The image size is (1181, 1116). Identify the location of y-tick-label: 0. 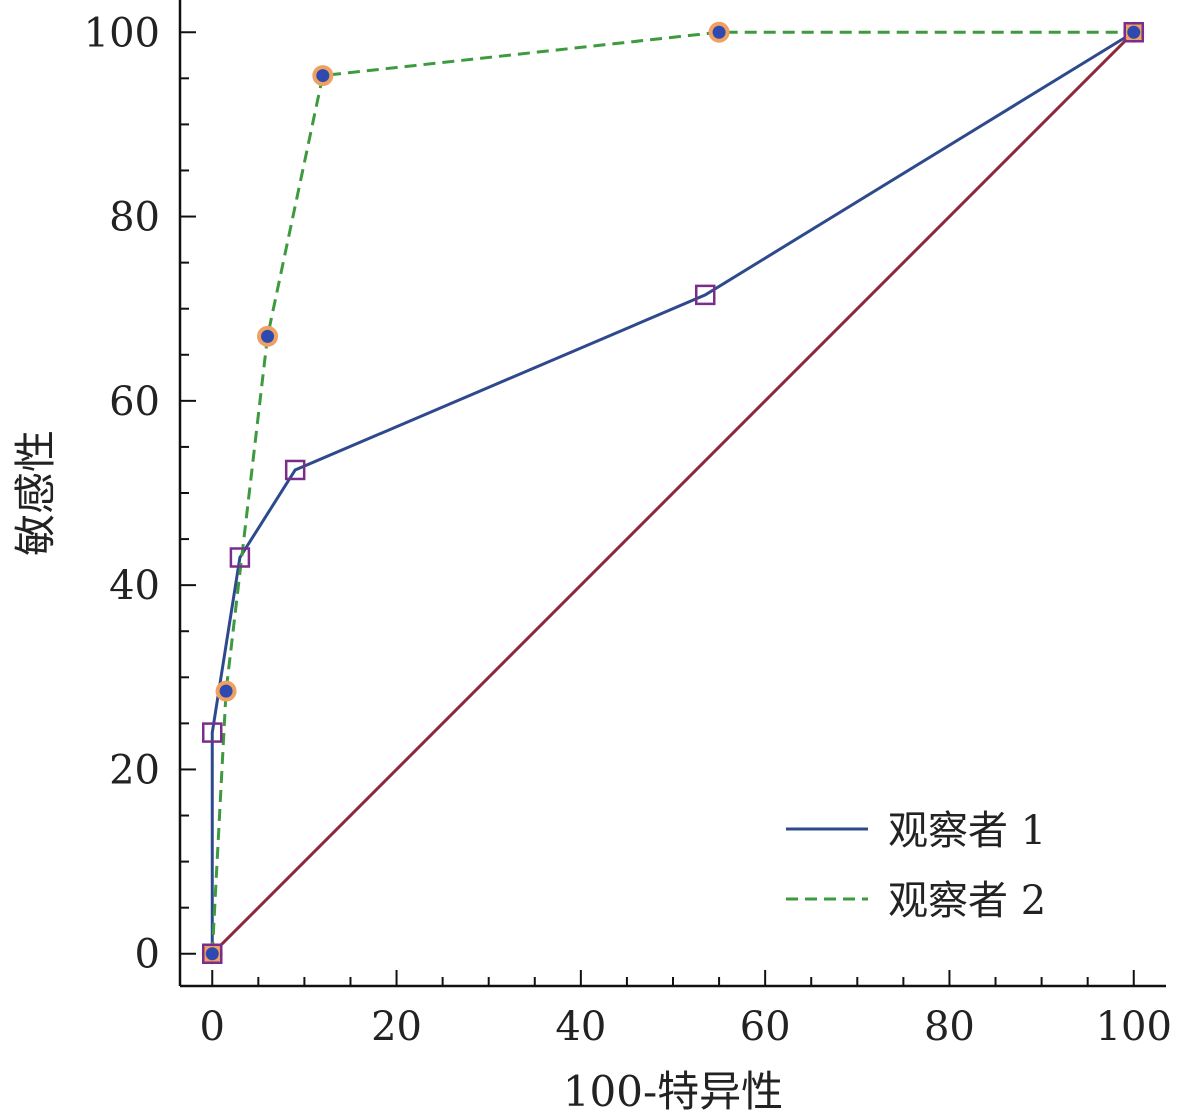
(147, 955).